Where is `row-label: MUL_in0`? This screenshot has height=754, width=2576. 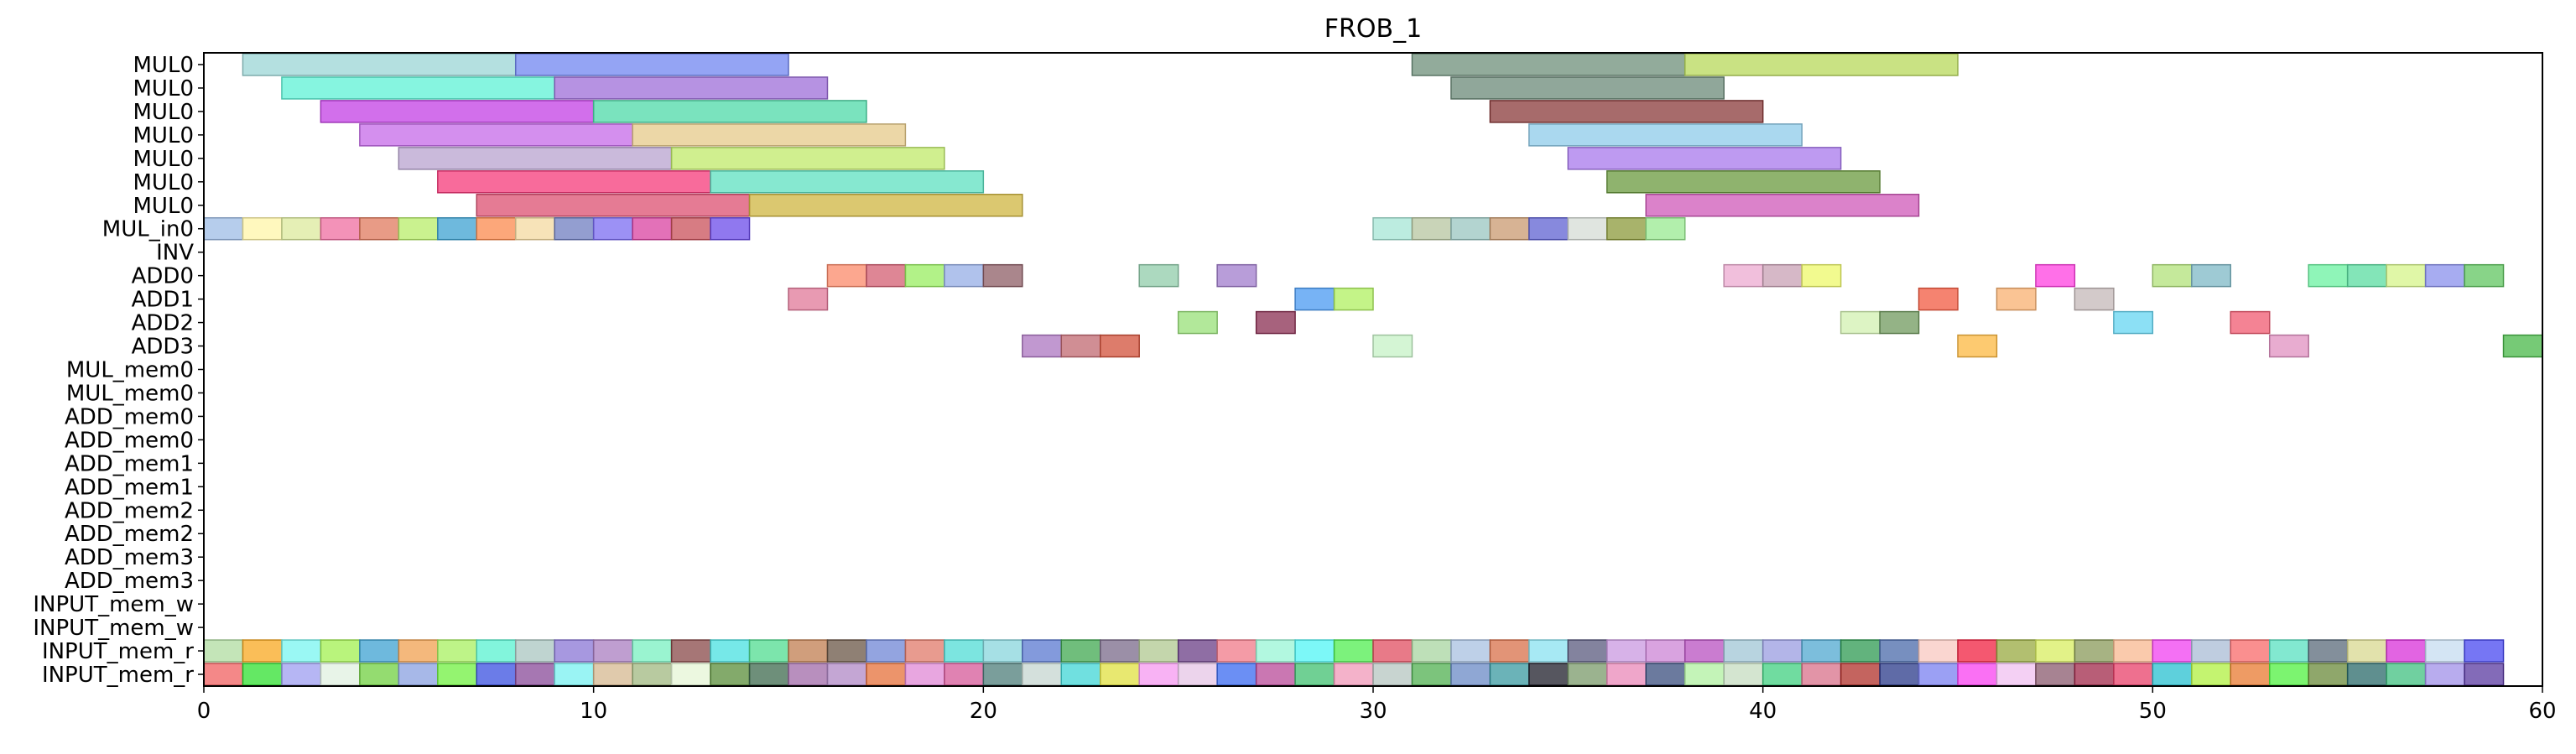 row-label: MUL_in0 is located at coordinates (148, 229).